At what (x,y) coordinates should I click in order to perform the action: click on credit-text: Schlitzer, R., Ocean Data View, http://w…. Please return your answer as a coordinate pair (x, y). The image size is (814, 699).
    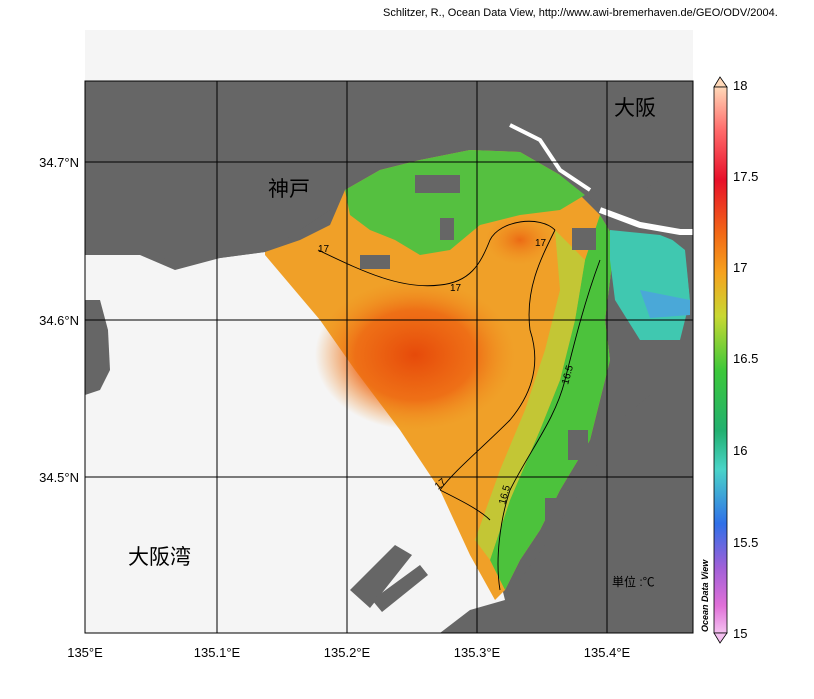
    Looking at the image, I should click on (580, 13).